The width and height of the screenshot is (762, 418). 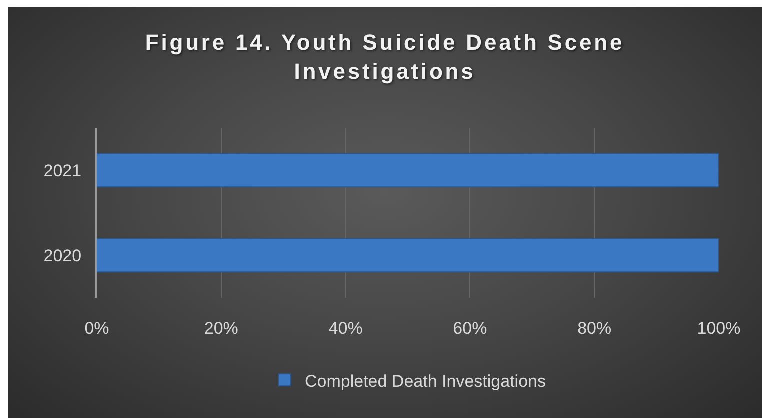 What do you see at coordinates (345, 328) in the screenshot?
I see `x-tick-label: 40%` at bounding box center [345, 328].